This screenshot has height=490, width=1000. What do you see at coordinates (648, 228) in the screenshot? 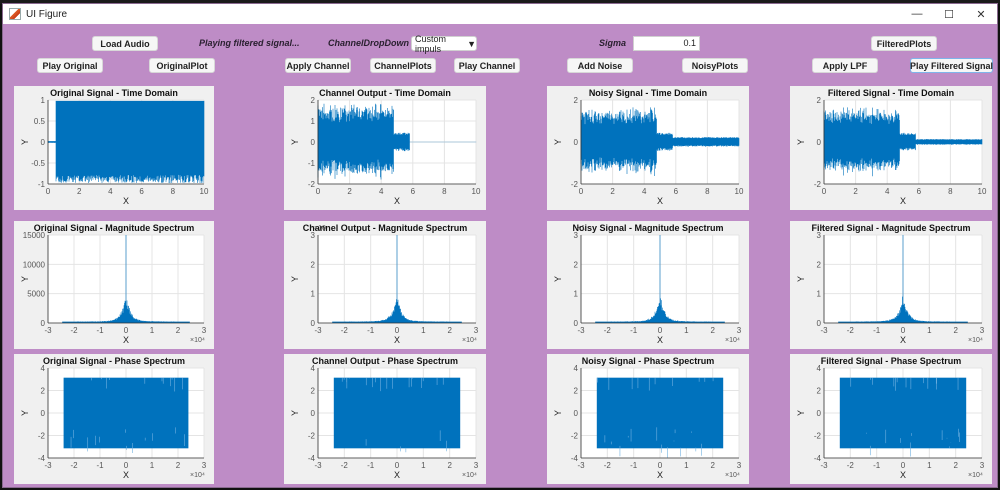
I see `plot-title: Noisy Signal - Magnitude Spectrum` at bounding box center [648, 228].